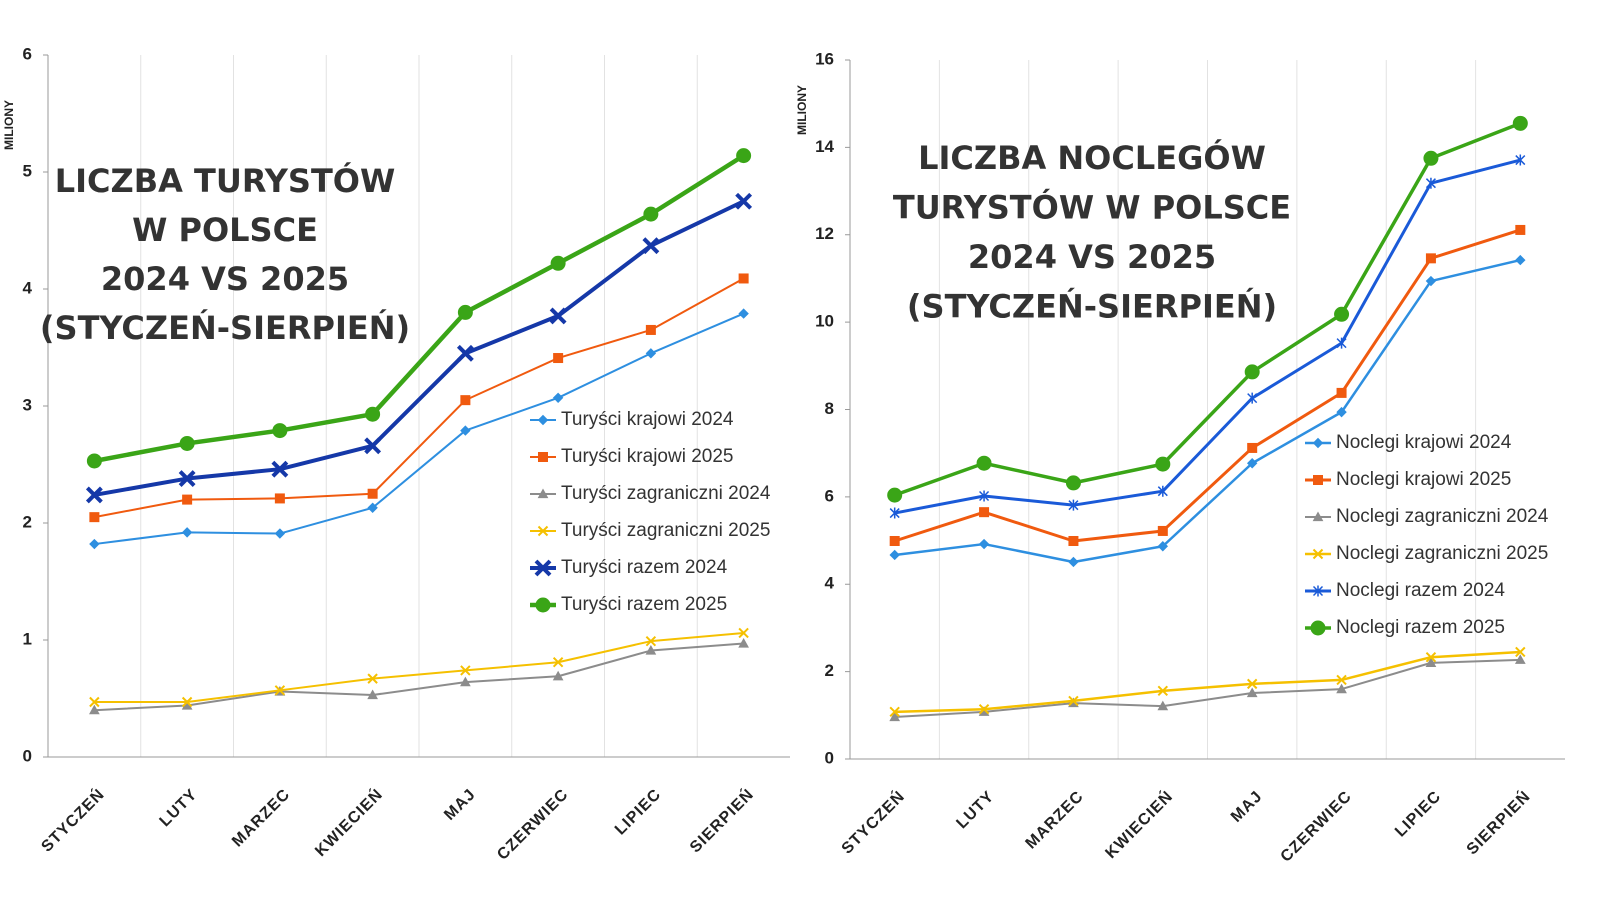 Image resolution: width=1600 pixels, height=900 pixels. Describe the element at coordinates (225, 279) in the screenshot. I see `chart-title: 2024 VS 2025` at that location.